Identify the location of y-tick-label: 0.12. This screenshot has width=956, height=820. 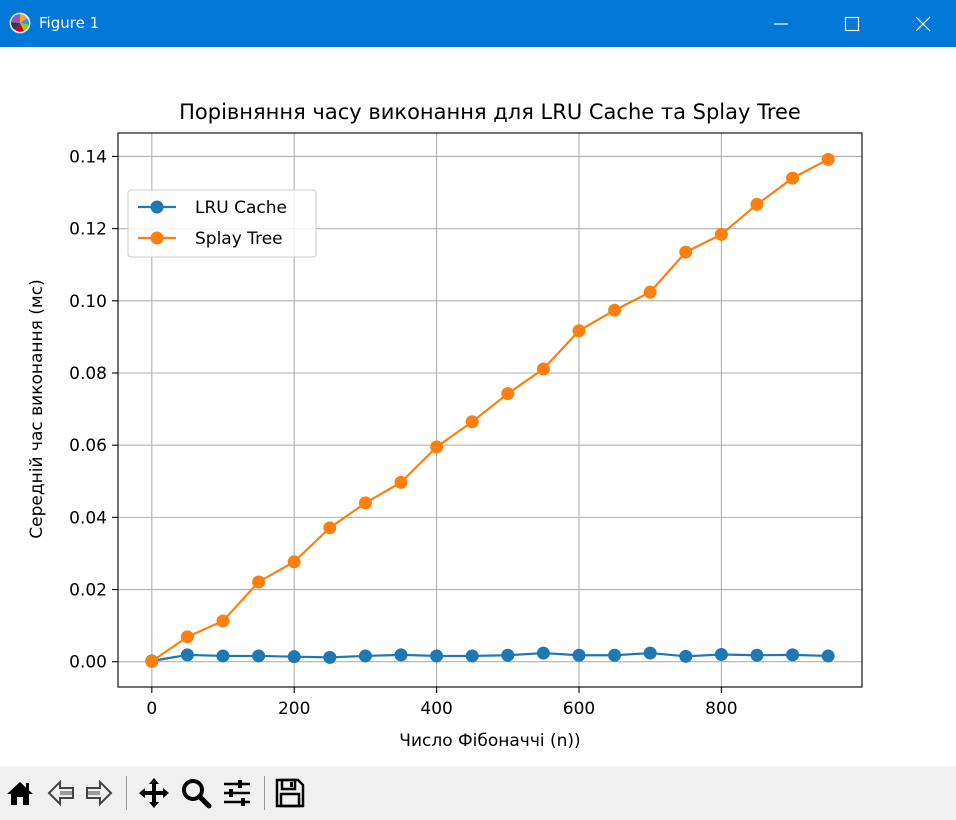
(88, 230).